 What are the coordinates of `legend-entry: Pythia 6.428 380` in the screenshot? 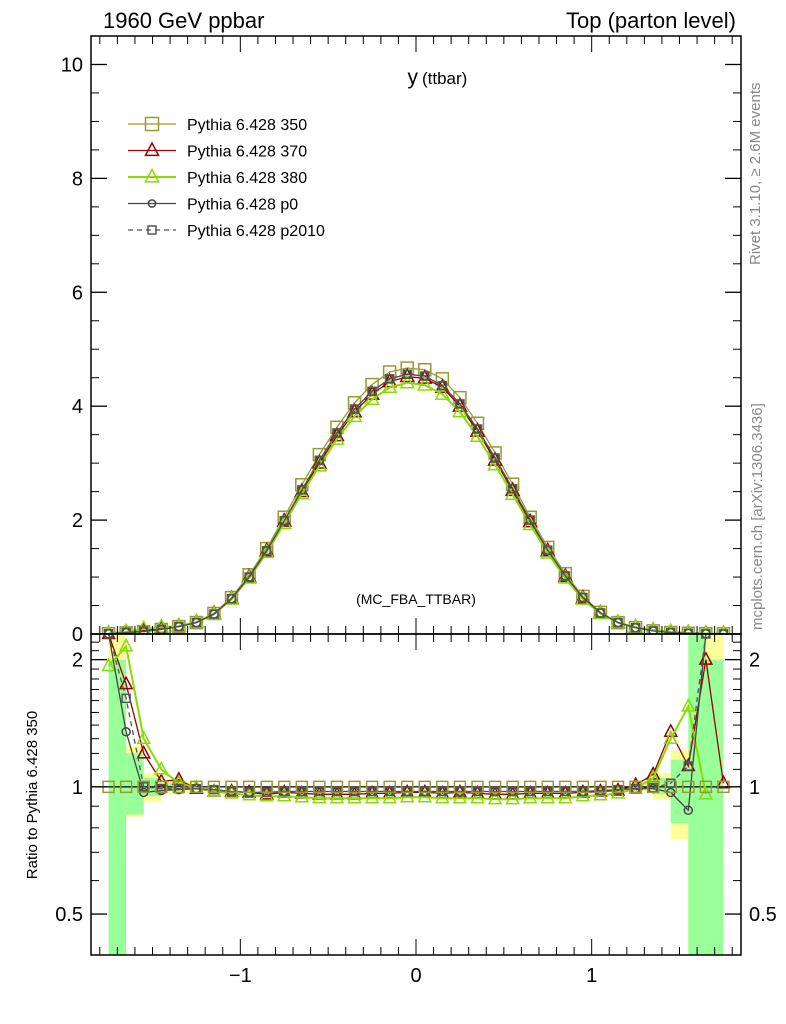 It's located at (217, 177).